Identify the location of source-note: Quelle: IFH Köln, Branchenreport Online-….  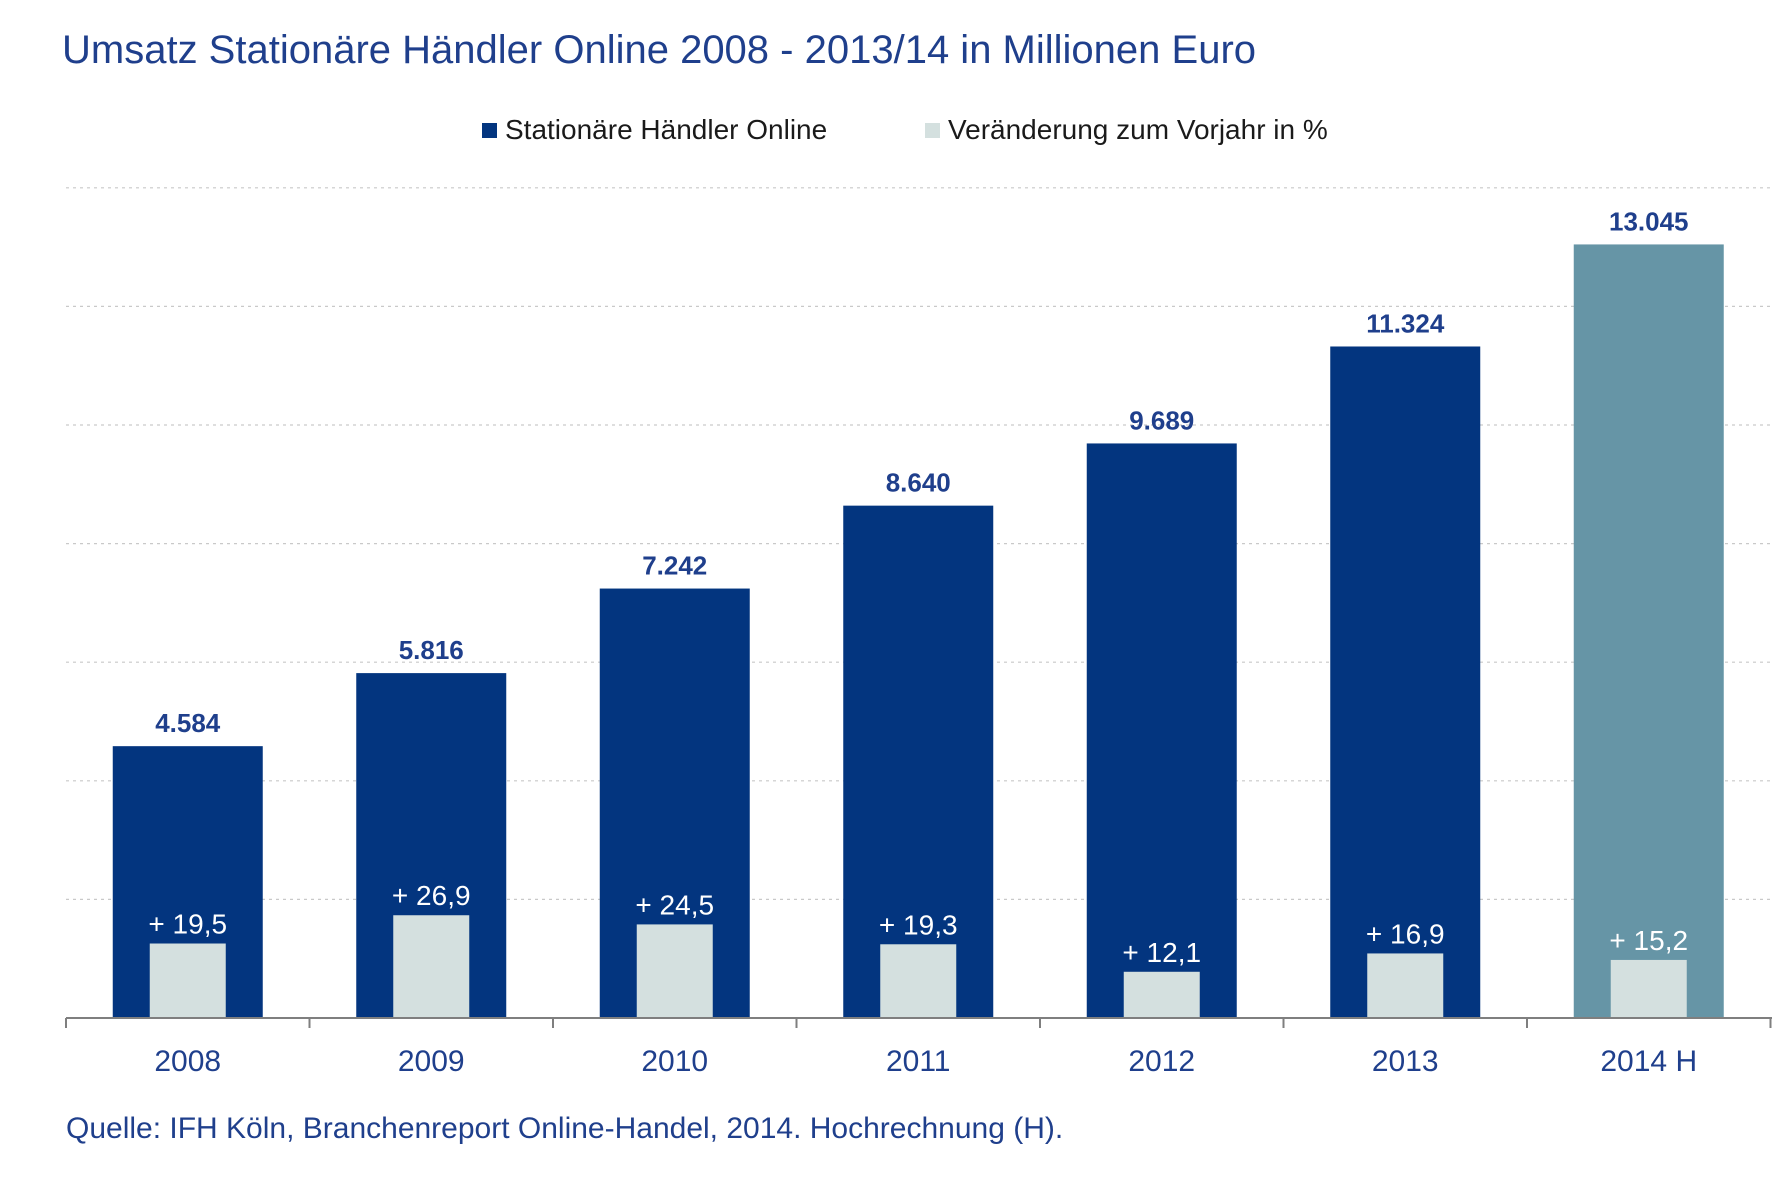
(565, 1128).